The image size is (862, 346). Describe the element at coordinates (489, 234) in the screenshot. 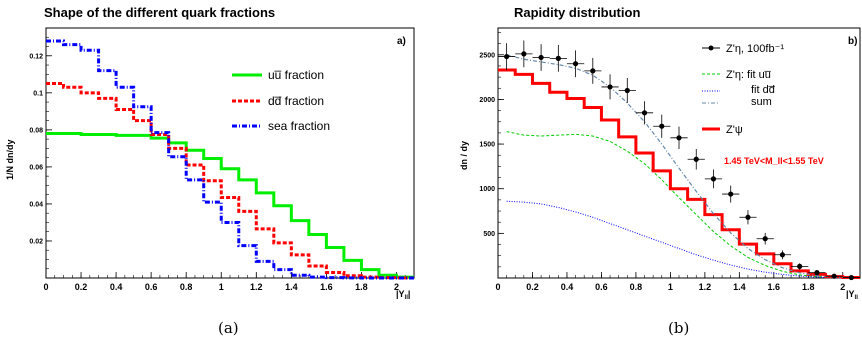

I see `chart-b-ytick-label: 500` at that location.